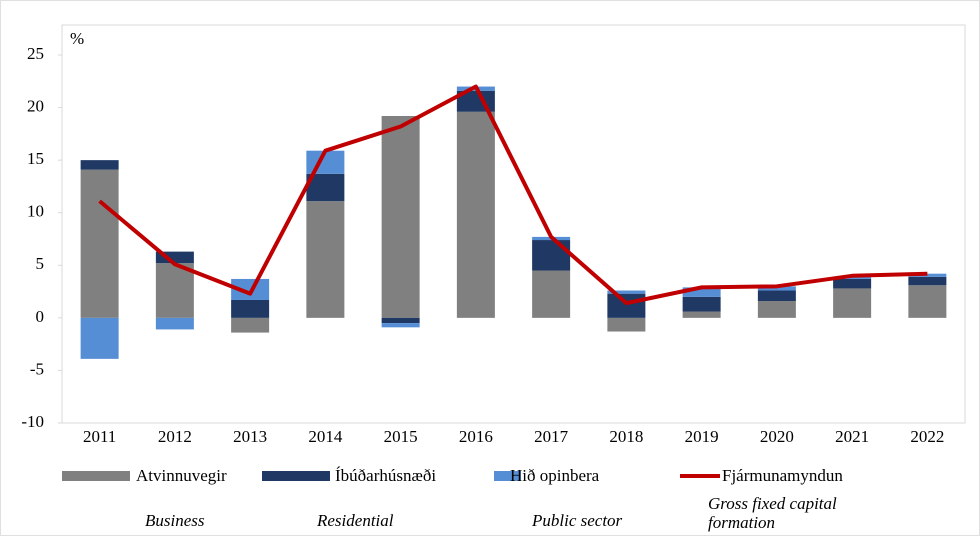 The image size is (980, 536). I want to click on y-axis-label: %, so click(77, 38).